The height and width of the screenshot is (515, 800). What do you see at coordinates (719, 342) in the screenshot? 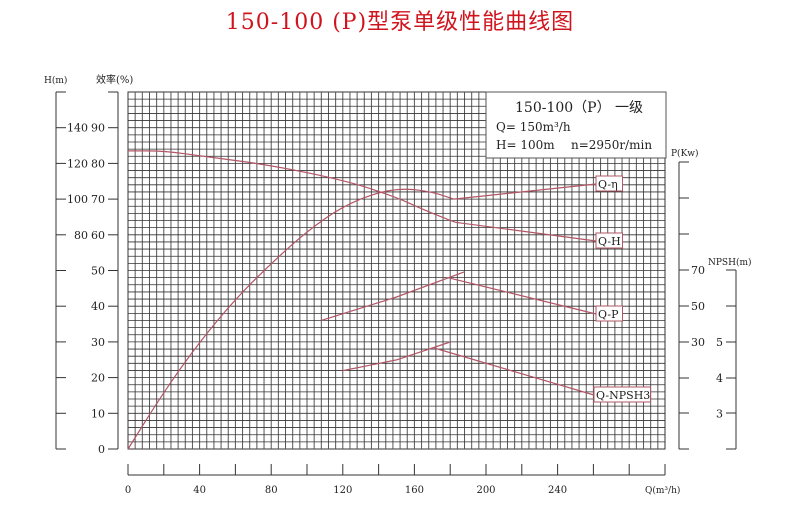
I see `npsh-tick-label: 5` at bounding box center [719, 342].